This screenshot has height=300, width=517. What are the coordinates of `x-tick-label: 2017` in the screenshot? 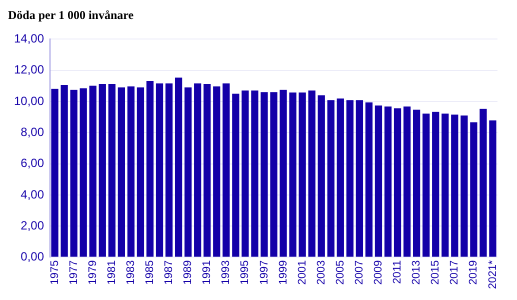 It's located at (454, 272).